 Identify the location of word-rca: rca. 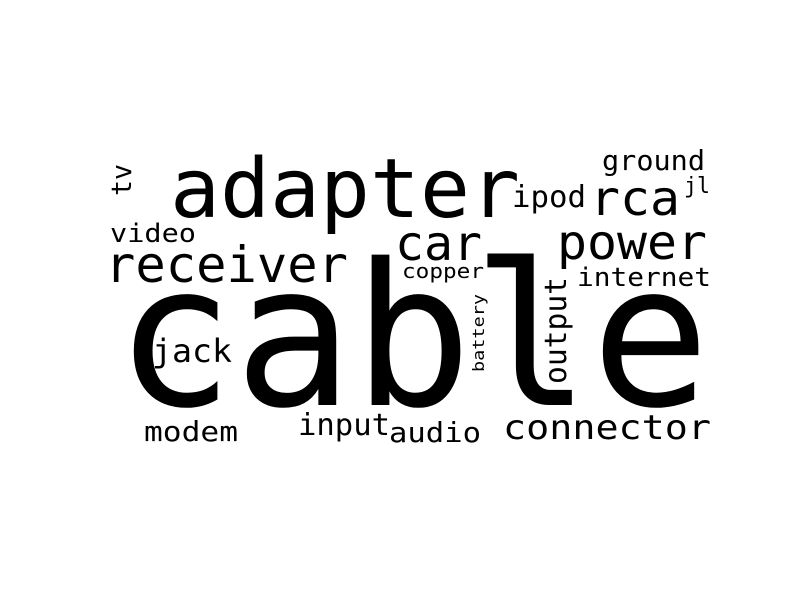
(635, 199).